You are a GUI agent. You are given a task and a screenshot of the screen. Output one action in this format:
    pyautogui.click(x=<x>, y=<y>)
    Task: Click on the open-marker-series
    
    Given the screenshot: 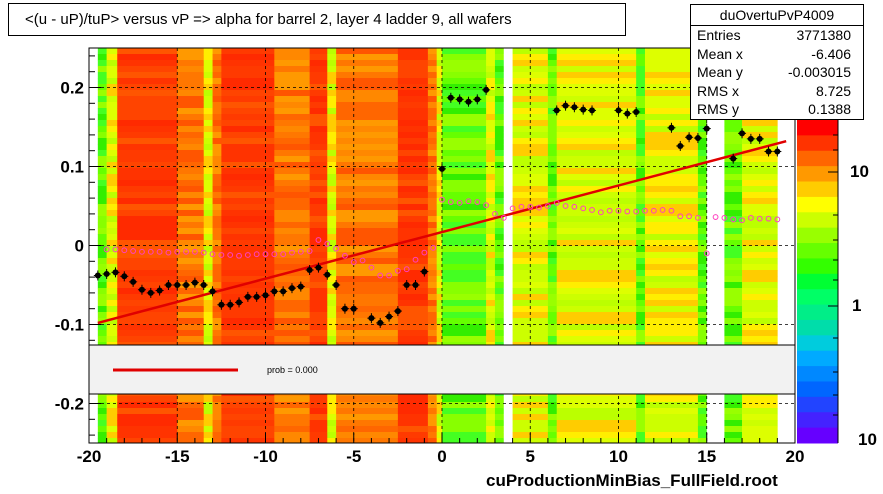 What is the action you would take?
    pyautogui.click(x=442, y=237)
    